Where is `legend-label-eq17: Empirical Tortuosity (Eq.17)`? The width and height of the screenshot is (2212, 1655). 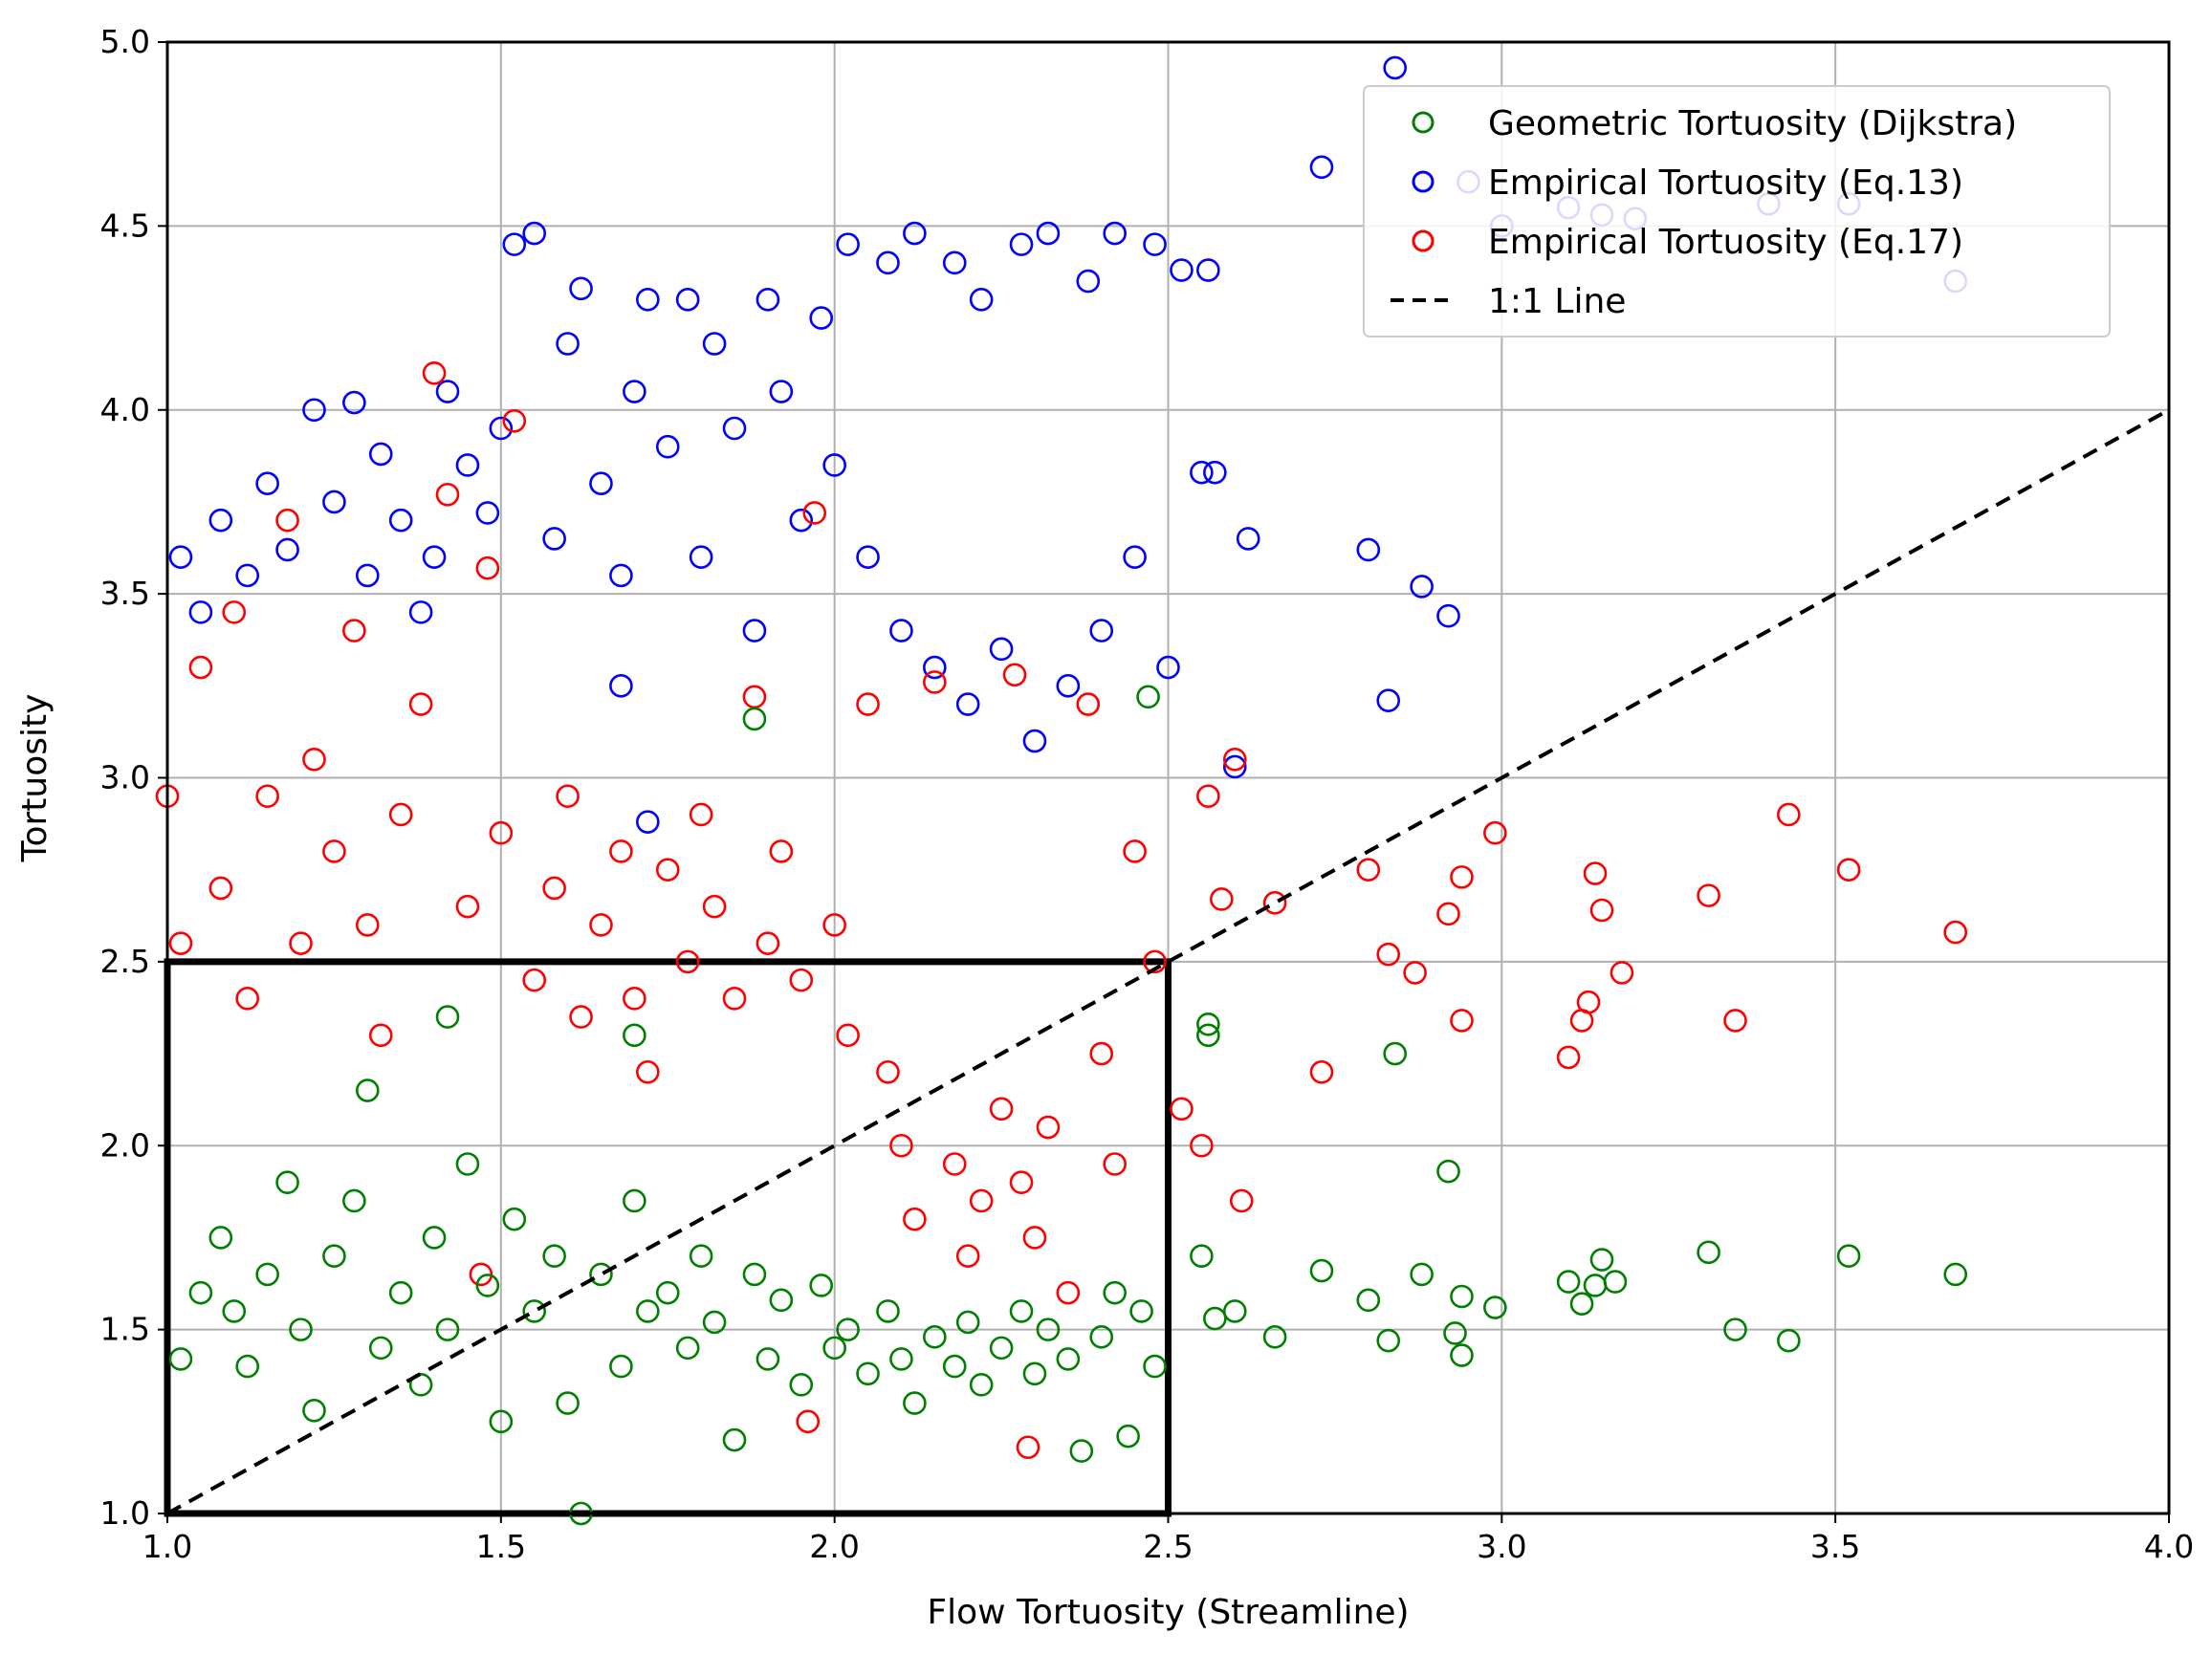
legend-label-eq17: Empirical Tortuosity (Eq.17) is located at coordinates (1725, 242).